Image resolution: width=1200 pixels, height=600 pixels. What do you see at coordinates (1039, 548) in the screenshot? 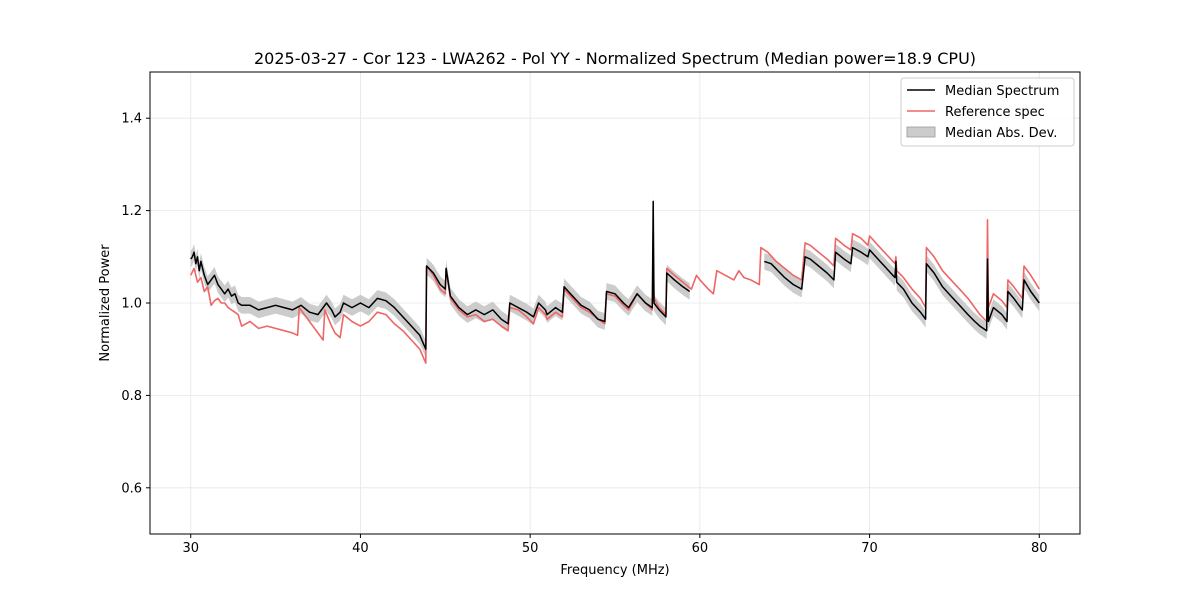
I see `x-tick-label: 80` at bounding box center [1039, 548].